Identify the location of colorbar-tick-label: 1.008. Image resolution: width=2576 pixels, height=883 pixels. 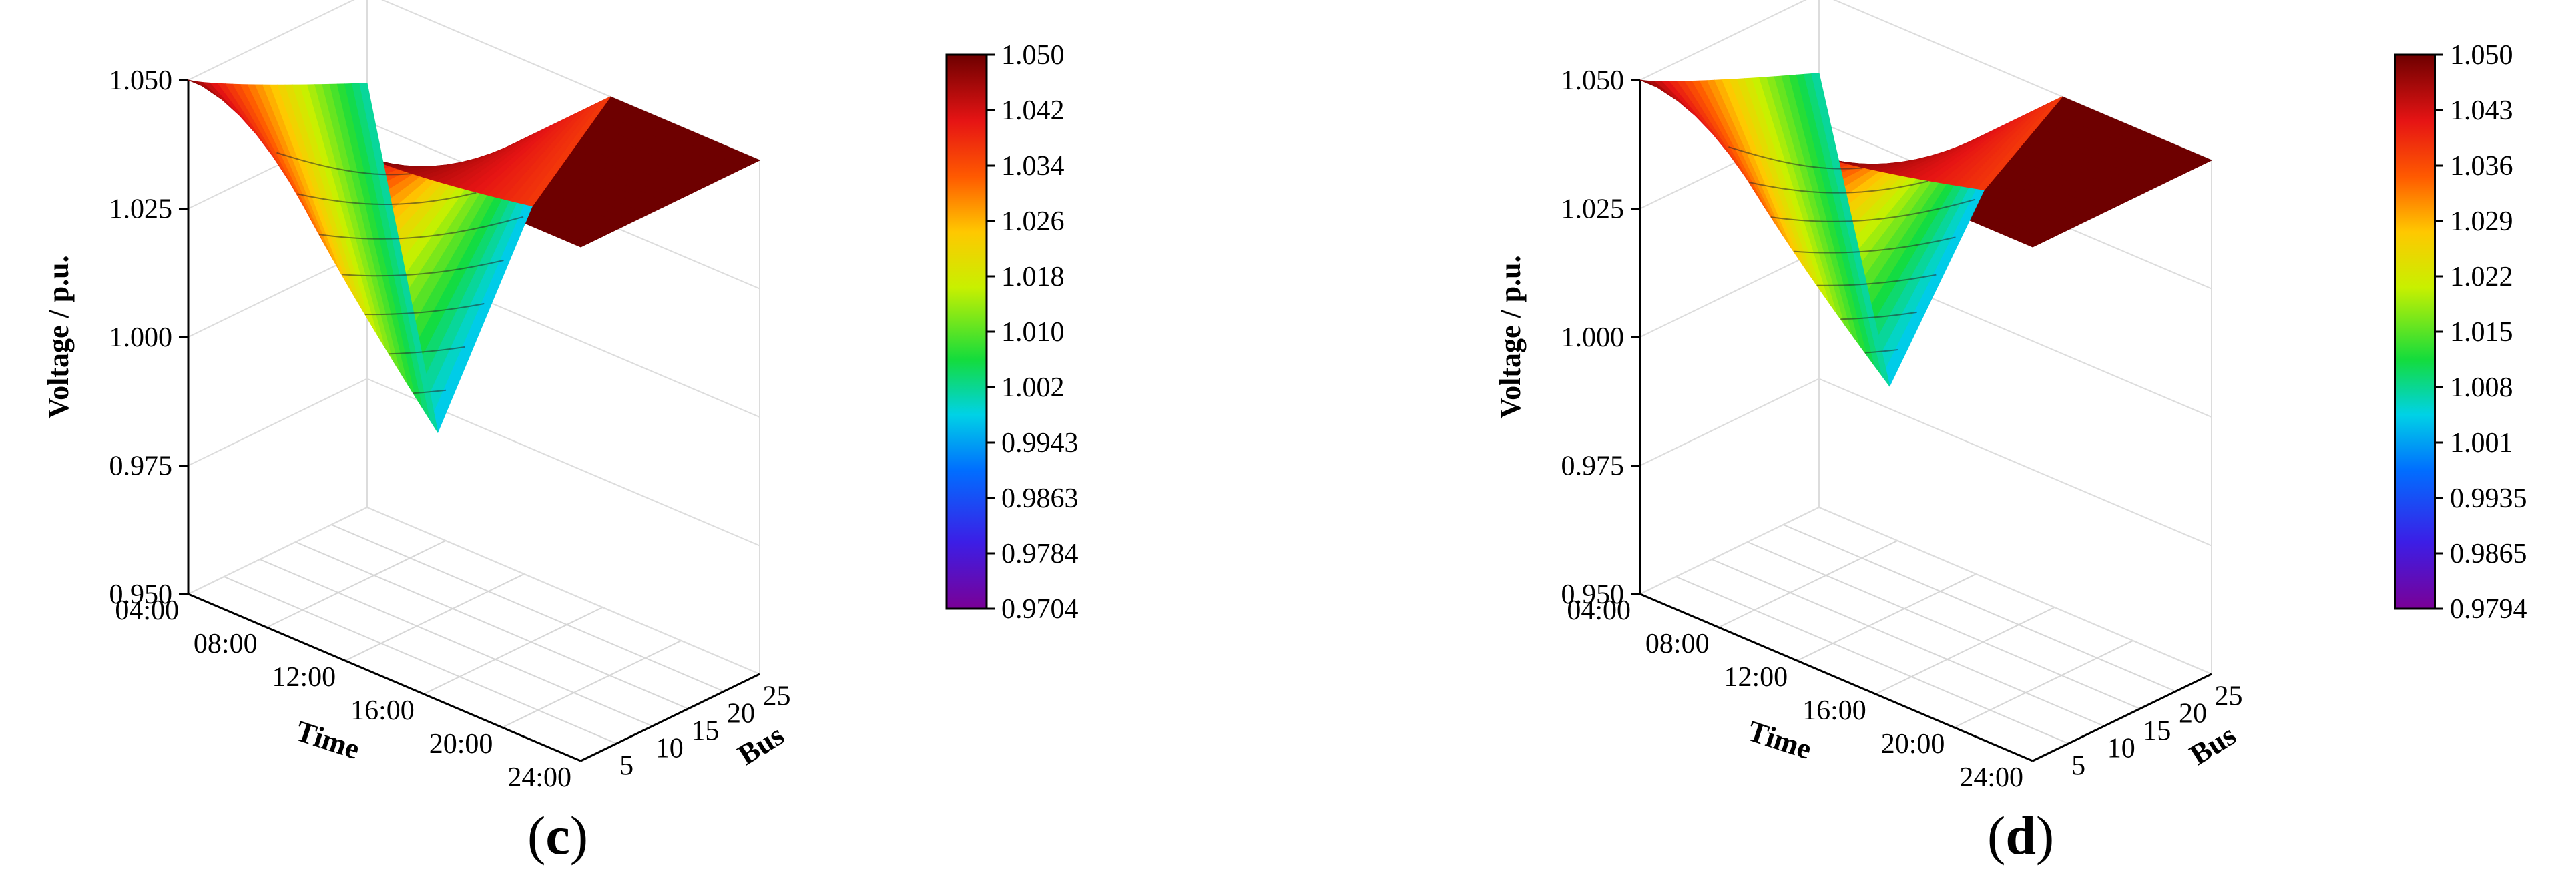
(2481, 388).